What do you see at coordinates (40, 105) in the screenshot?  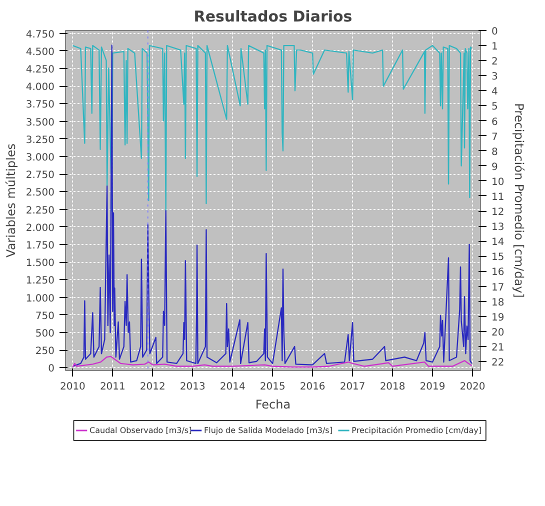 I see `y-tick-label: 3.750` at bounding box center [40, 105].